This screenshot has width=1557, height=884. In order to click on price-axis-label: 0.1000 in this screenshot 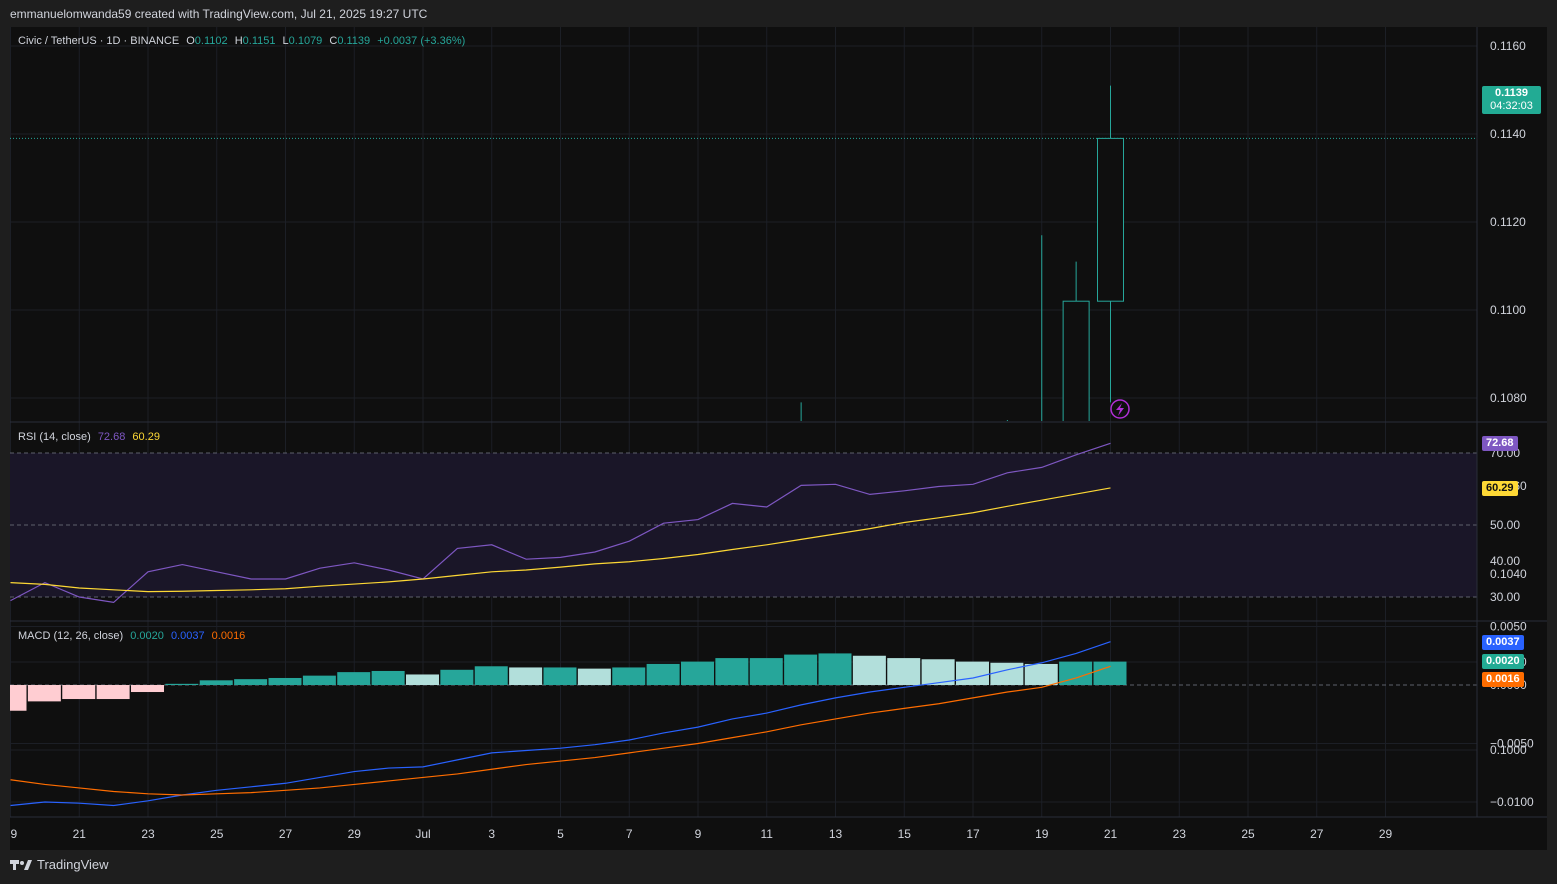, I will do `click(1508, 750)`.